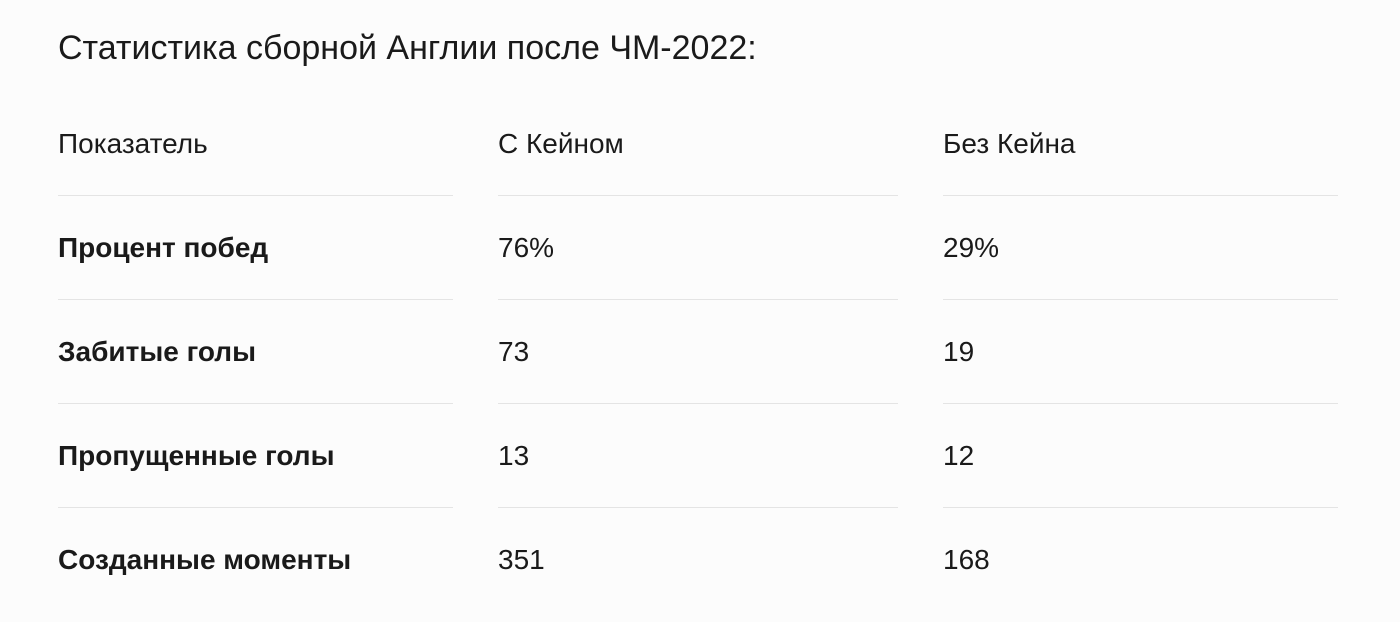 This screenshot has width=1400, height=622. What do you see at coordinates (959, 351) in the screenshot?
I see `value-cell: 19` at bounding box center [959, 351].